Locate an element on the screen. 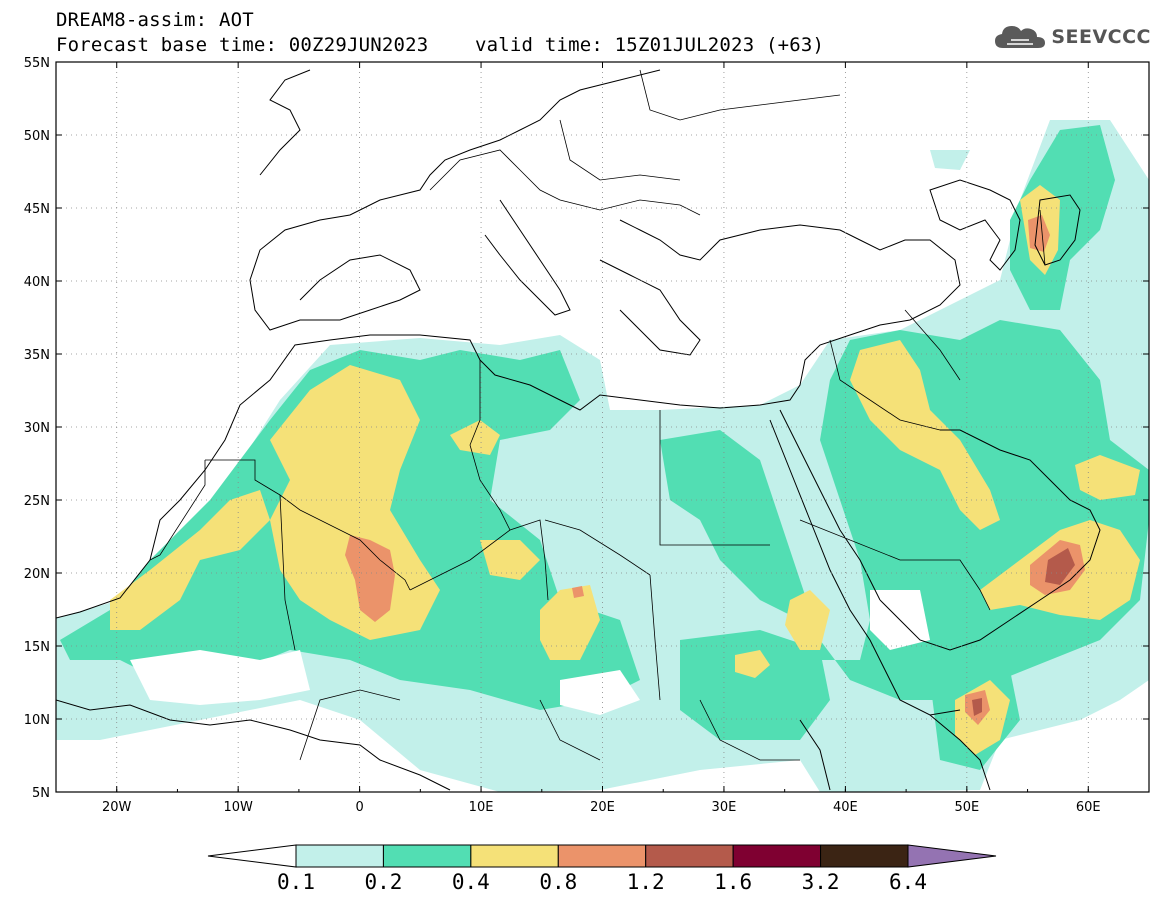 This screenshot has width=1165, height=905. lon-tick-label: 0 is located at coordinates (359, 807).